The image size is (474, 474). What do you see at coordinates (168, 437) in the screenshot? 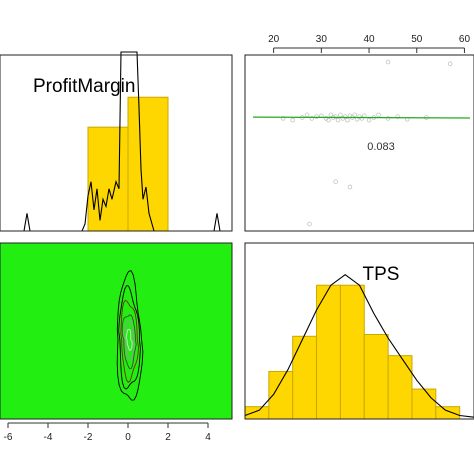
I see `bottom-axis-tick-label: 2` at bounding box center [168, 437].